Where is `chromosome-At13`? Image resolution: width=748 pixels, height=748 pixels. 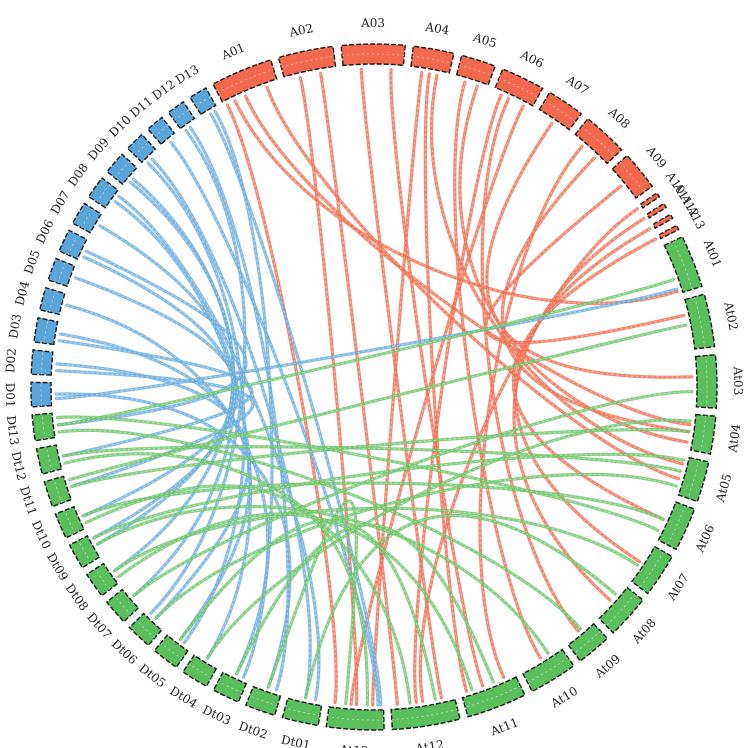 chromosome-At13 is located at coordinates (355, 718).